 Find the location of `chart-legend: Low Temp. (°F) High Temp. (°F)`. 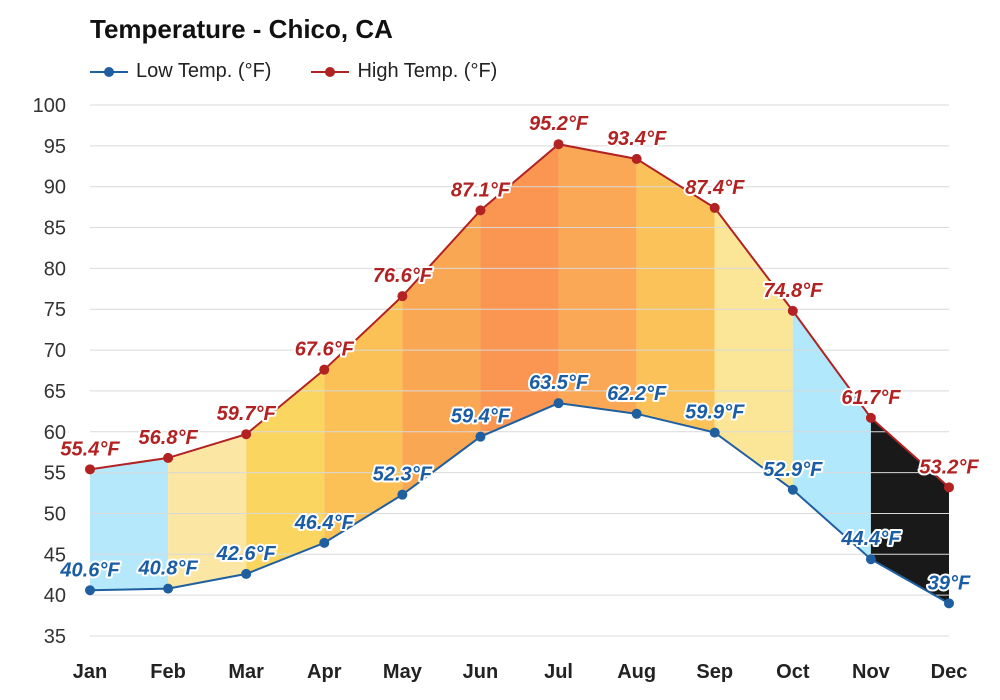

chart-legend: Low Temp. (°F) High Temp. (°F) is located at coordinates (293, 71).